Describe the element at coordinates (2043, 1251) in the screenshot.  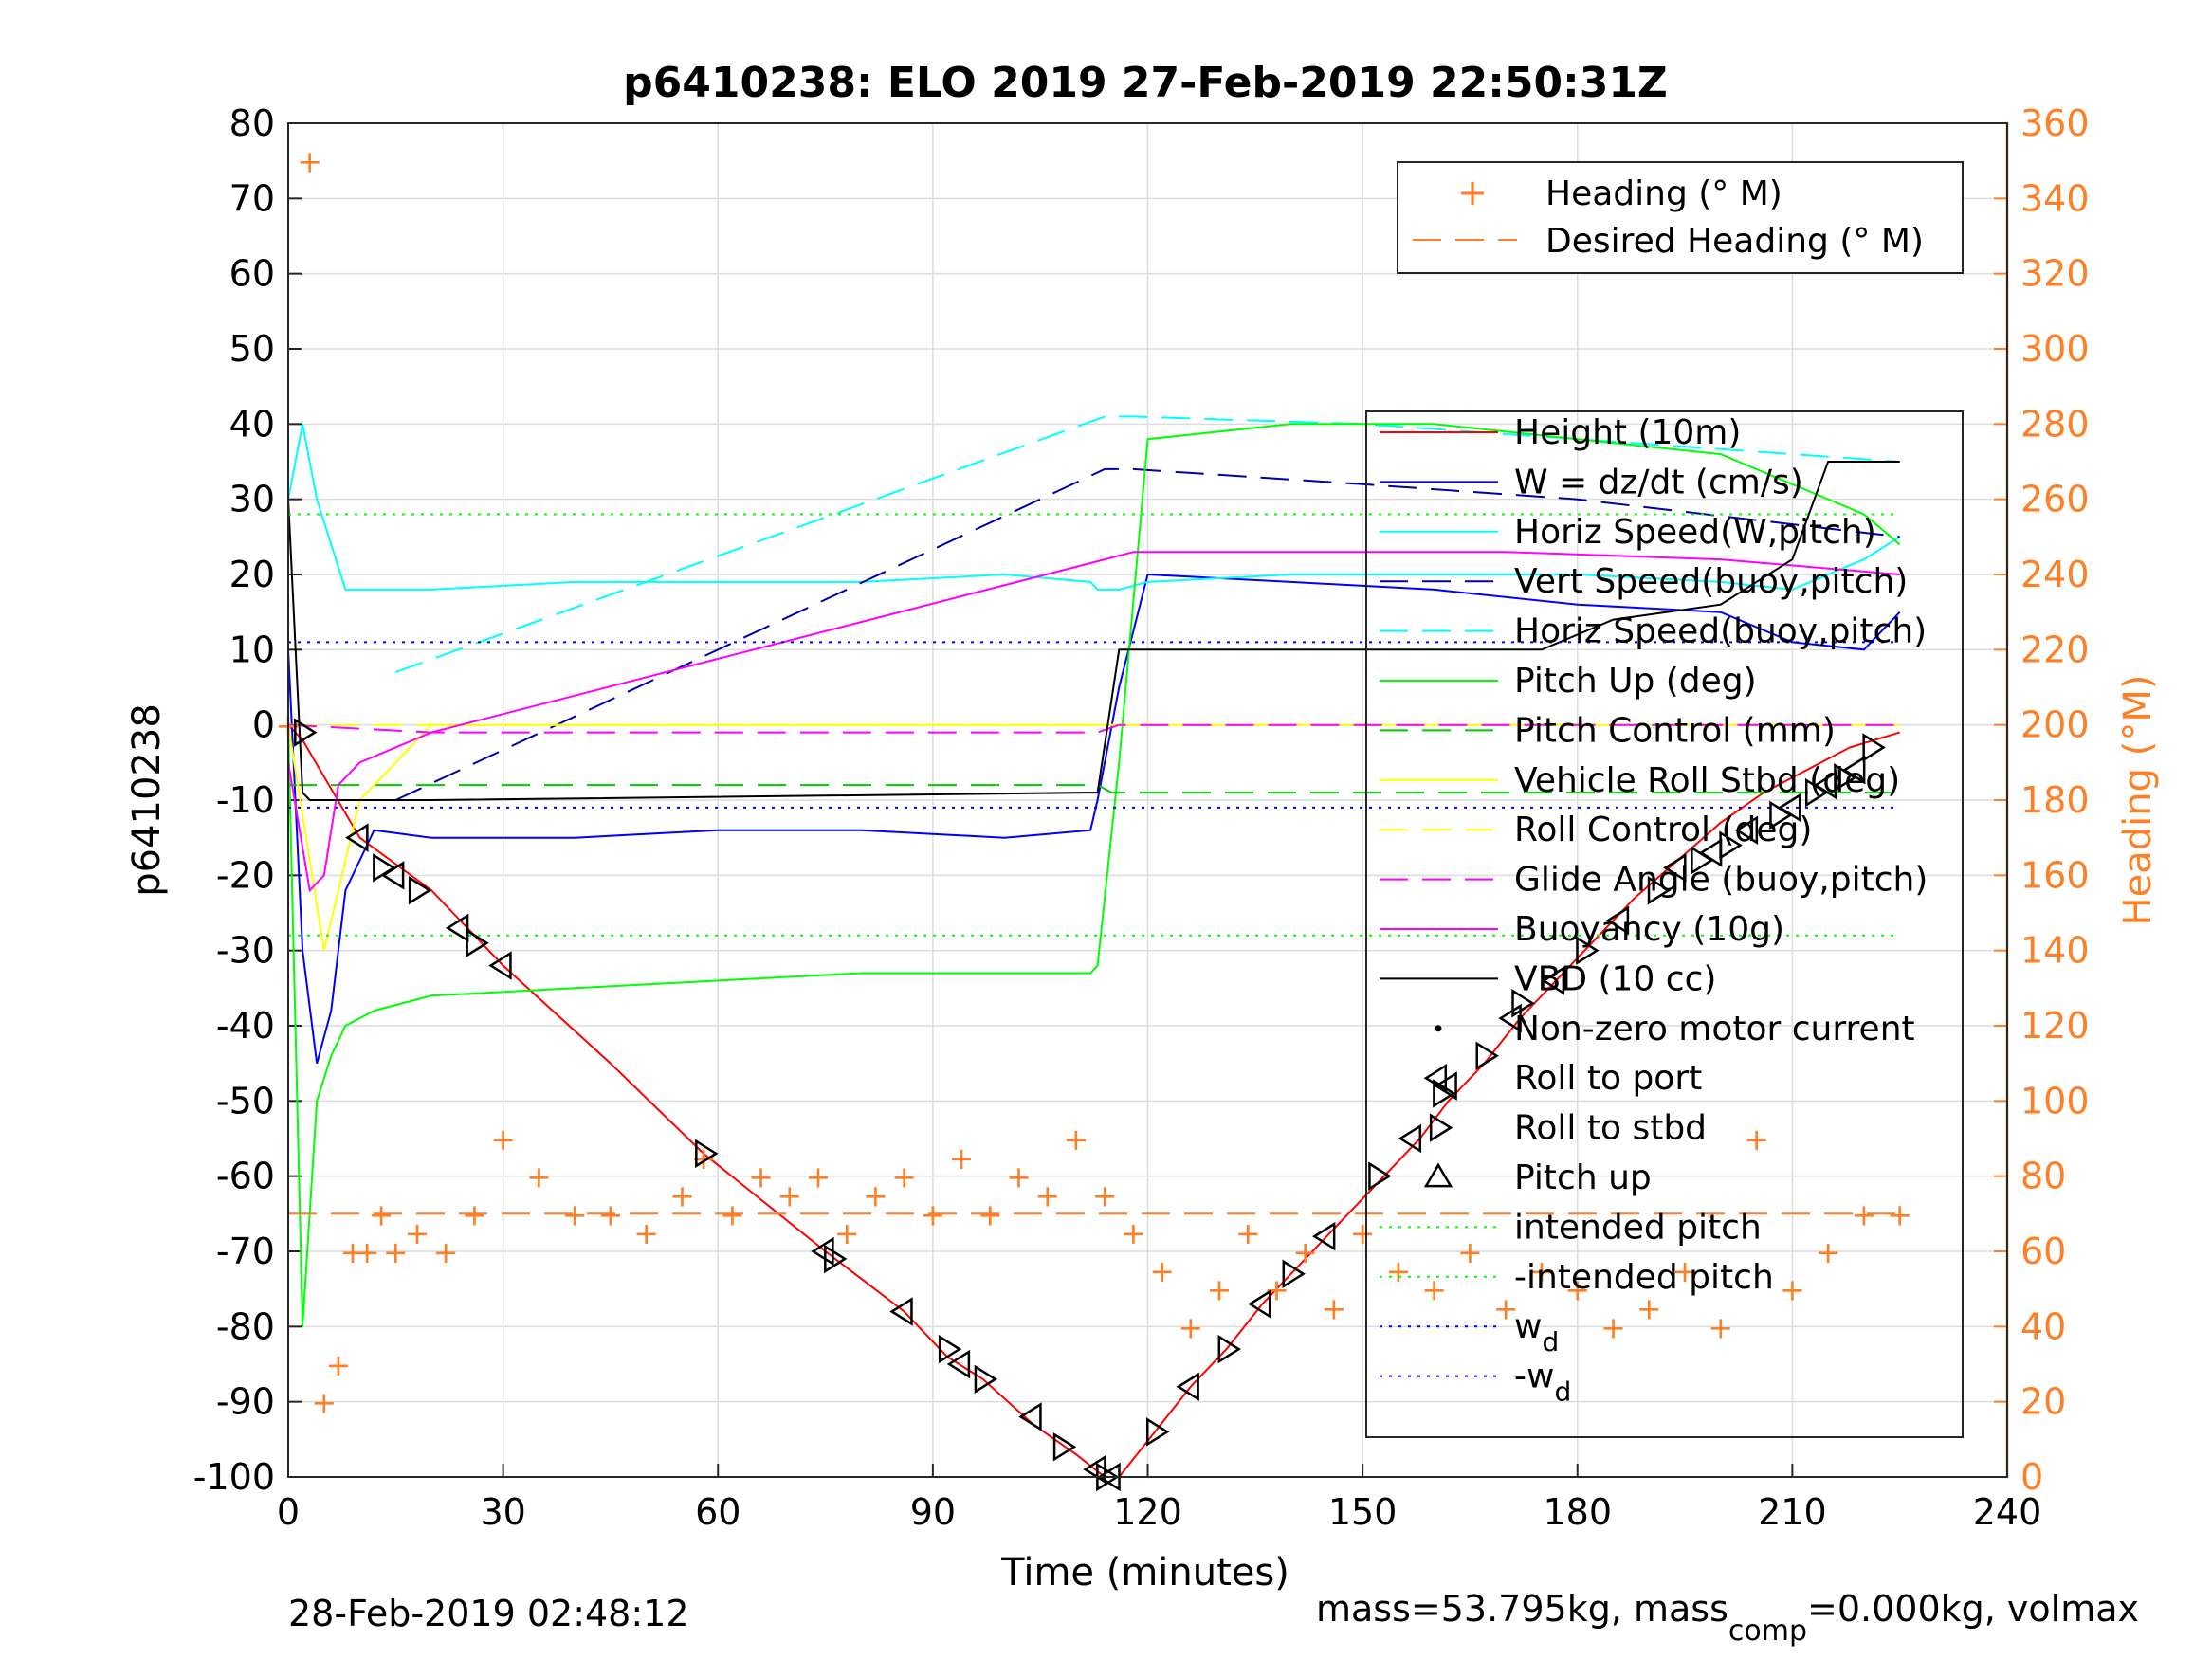
I see `y2-tick-label: 60` at that location.